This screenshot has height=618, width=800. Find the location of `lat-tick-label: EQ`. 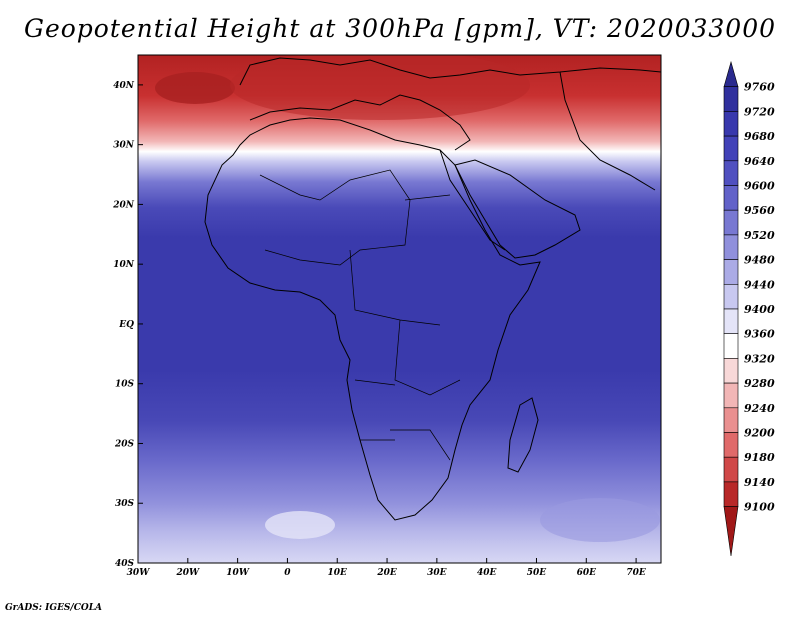

lat-tick-label: EQ is located at coordinates (126, 325).